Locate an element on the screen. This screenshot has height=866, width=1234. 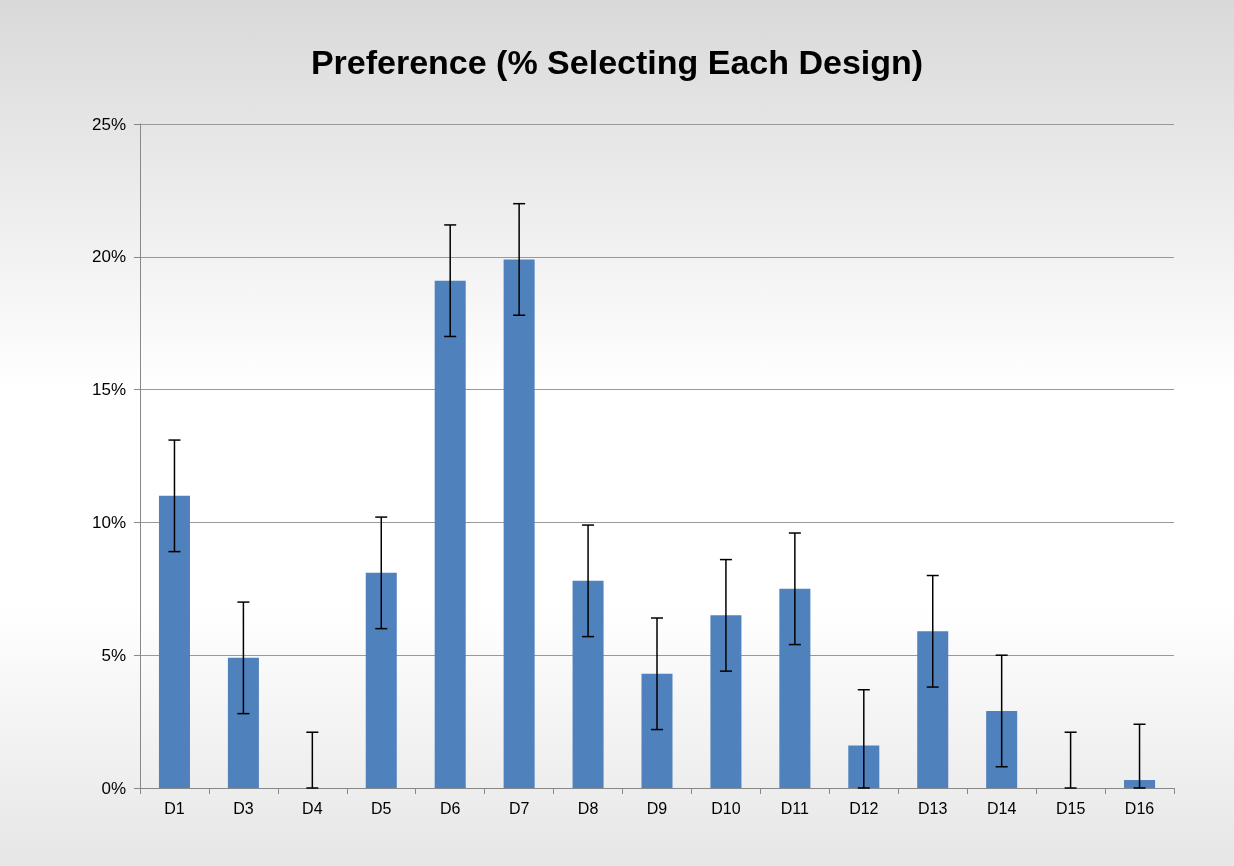
y-tick-label: 25% is located at coordinates (108, 124).